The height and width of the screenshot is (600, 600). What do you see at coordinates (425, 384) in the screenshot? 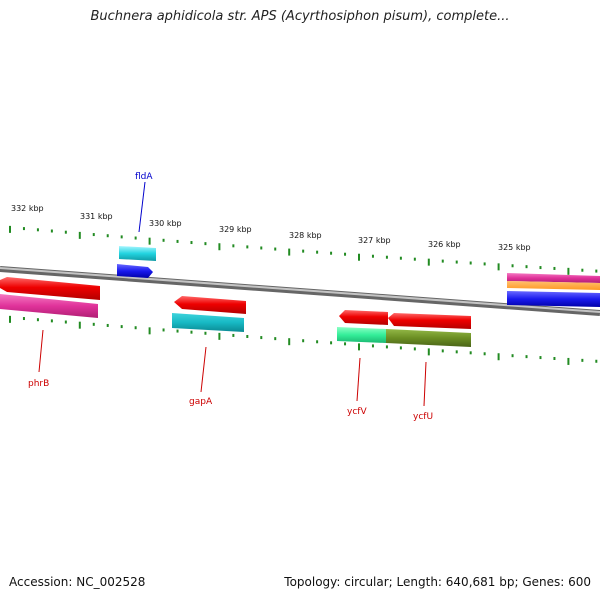
I see `leader-ycfU` at bounding box center [425, 384].